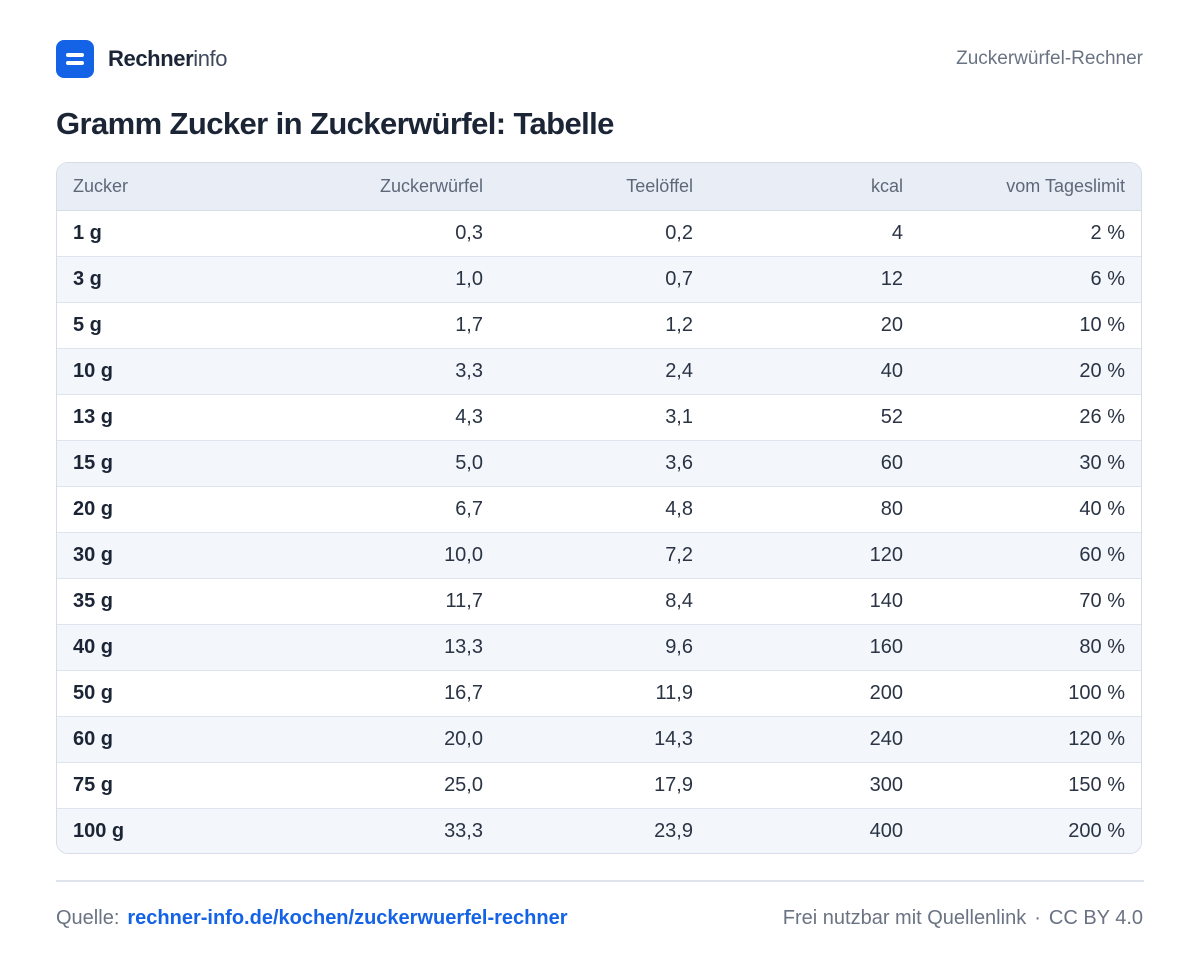 Image resolution: width=1200 pixels, height=960 pixels. What do you see at coordinates (1030, 508) in the screenshot?
I see `table-cell: 40 %` at bounding box center [1030, 508].